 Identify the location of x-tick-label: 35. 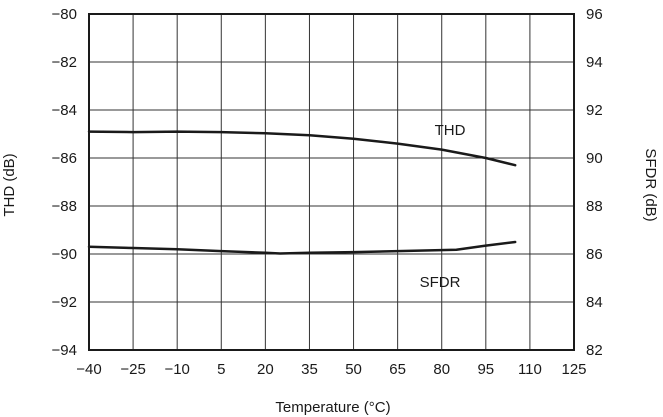
(309, 369).